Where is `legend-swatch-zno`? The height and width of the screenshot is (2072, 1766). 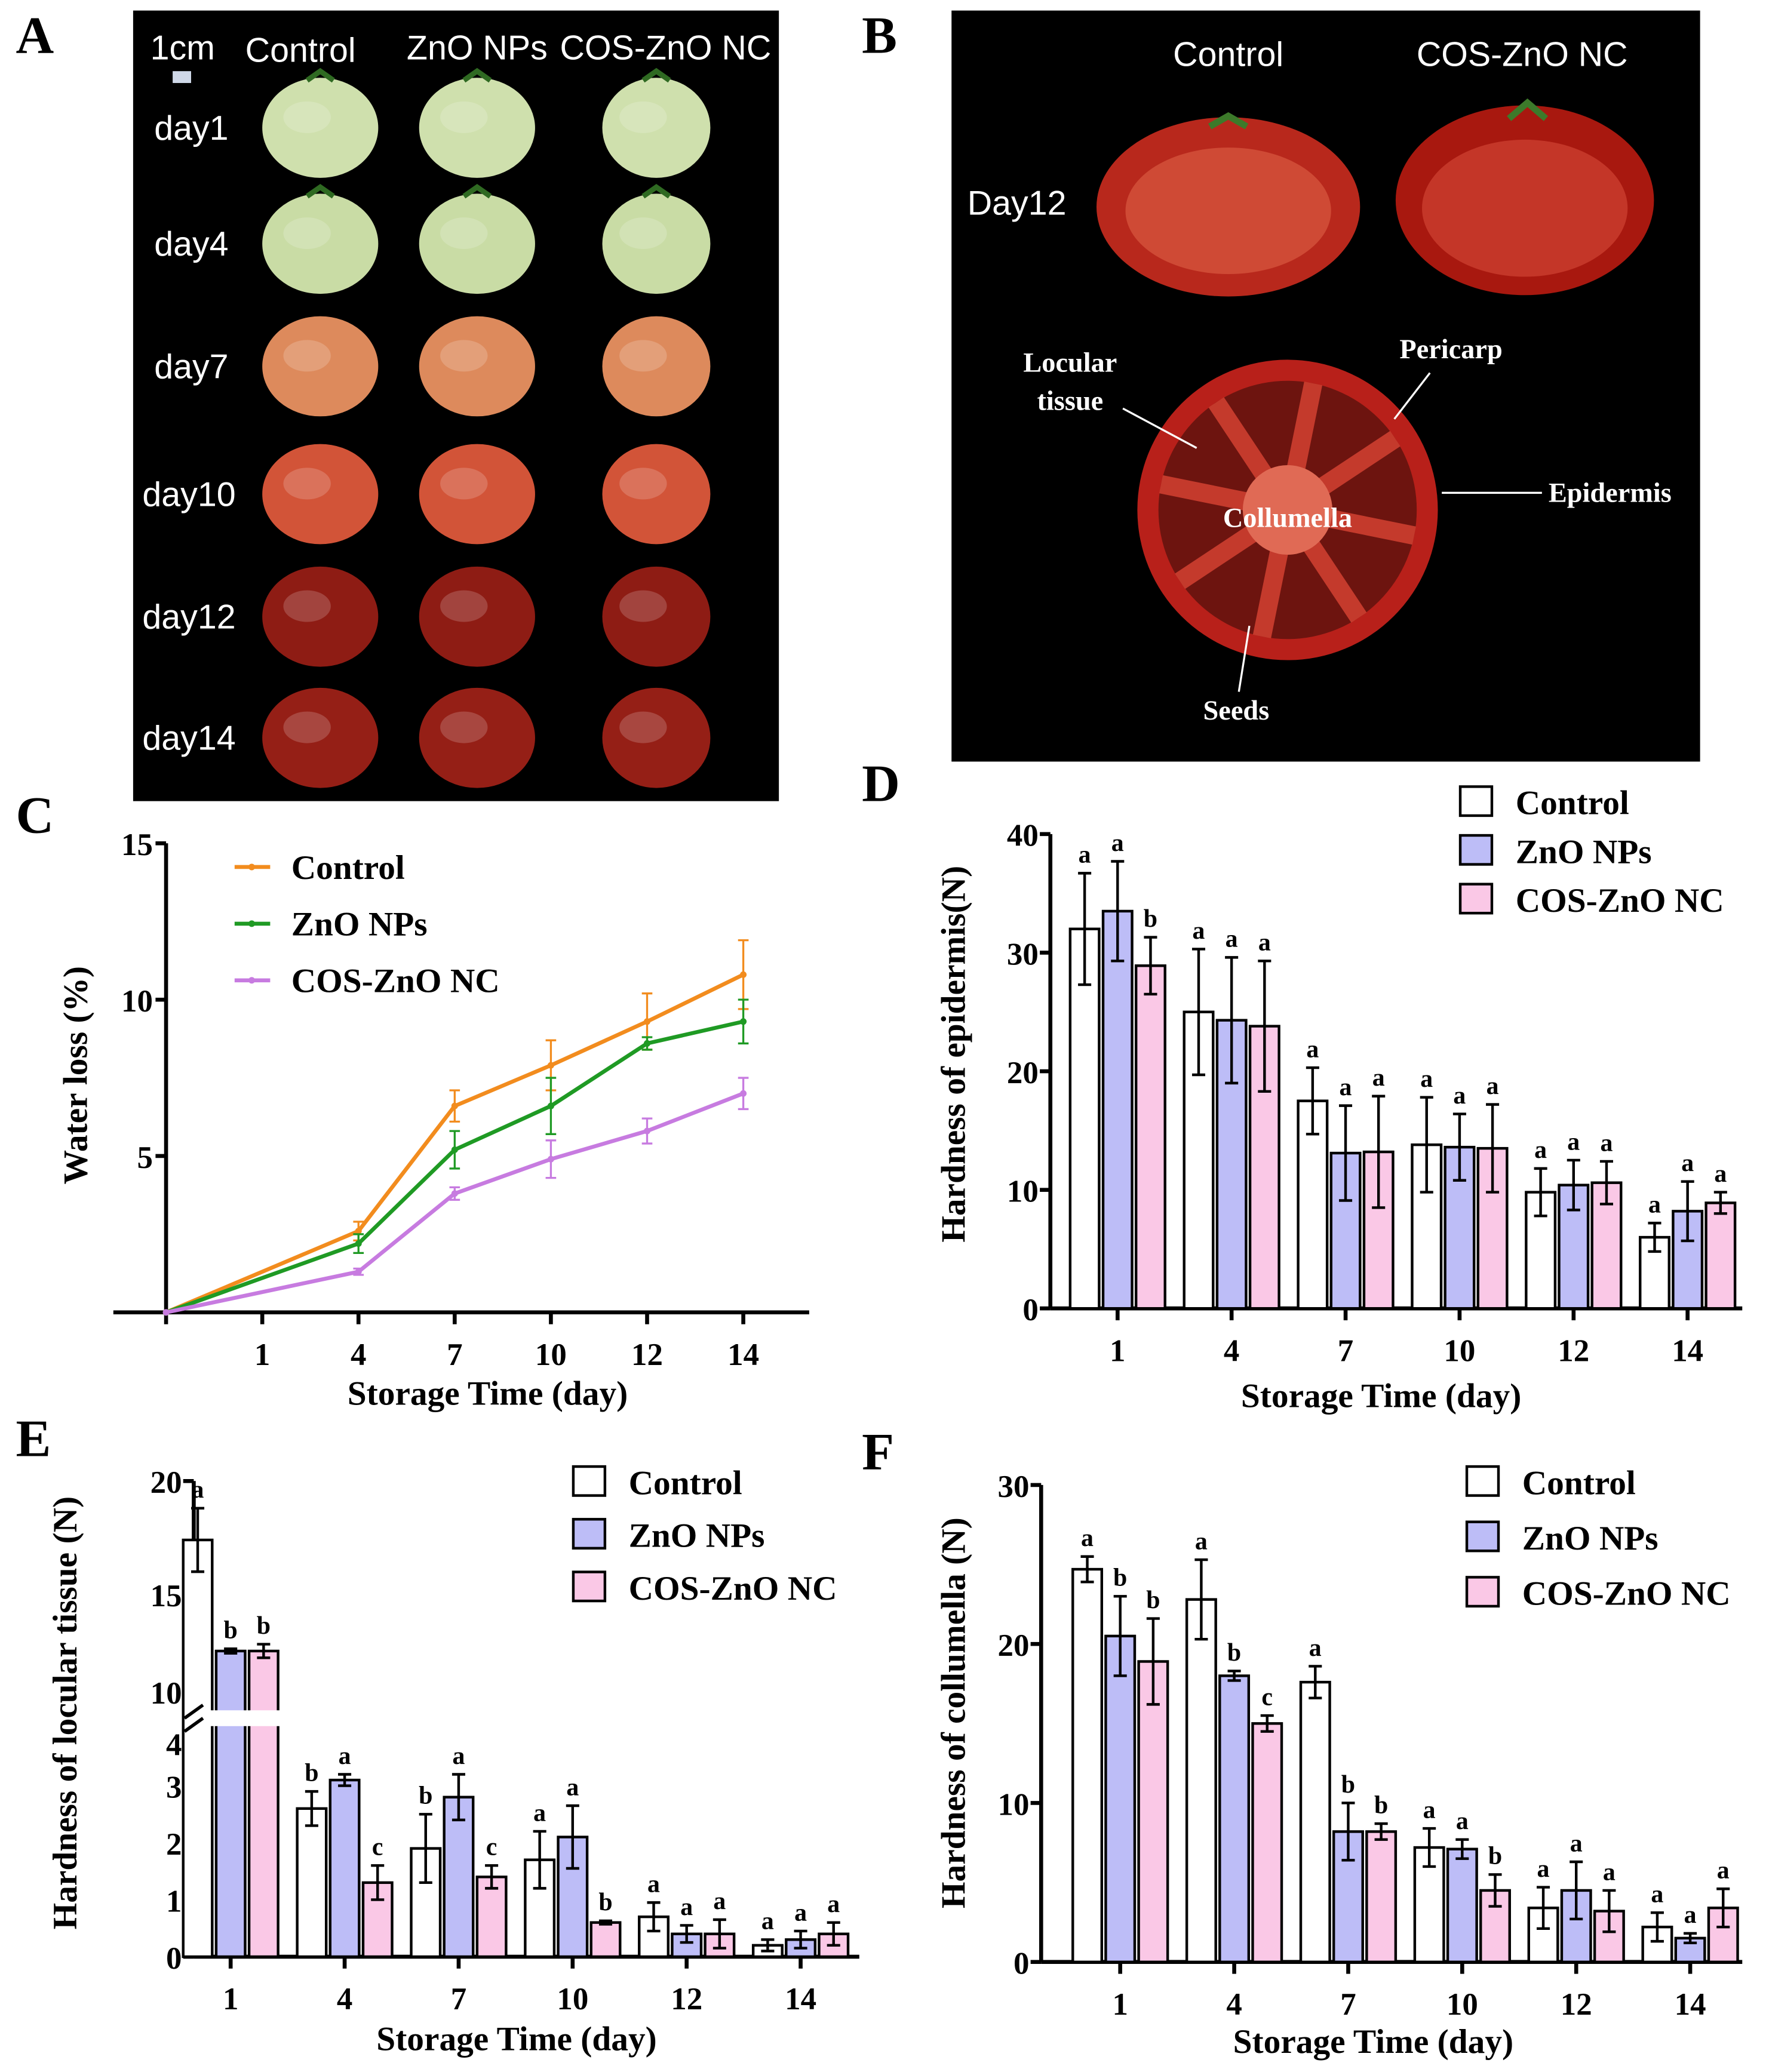
legend-swatch-zno is located at coordinates (589, 1534).